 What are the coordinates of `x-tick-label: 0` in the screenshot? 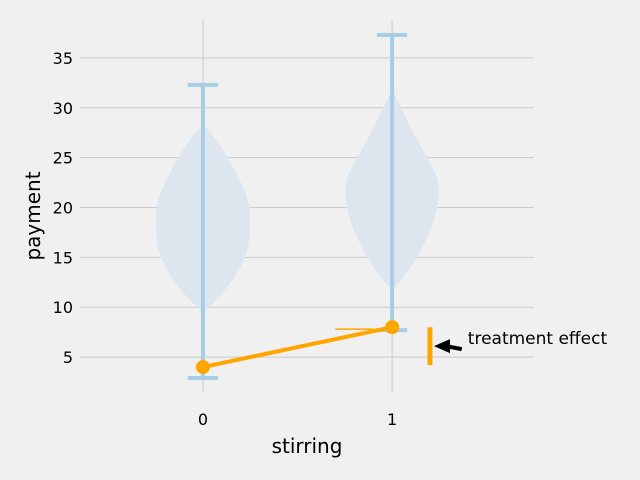 It's located at (203, 419).